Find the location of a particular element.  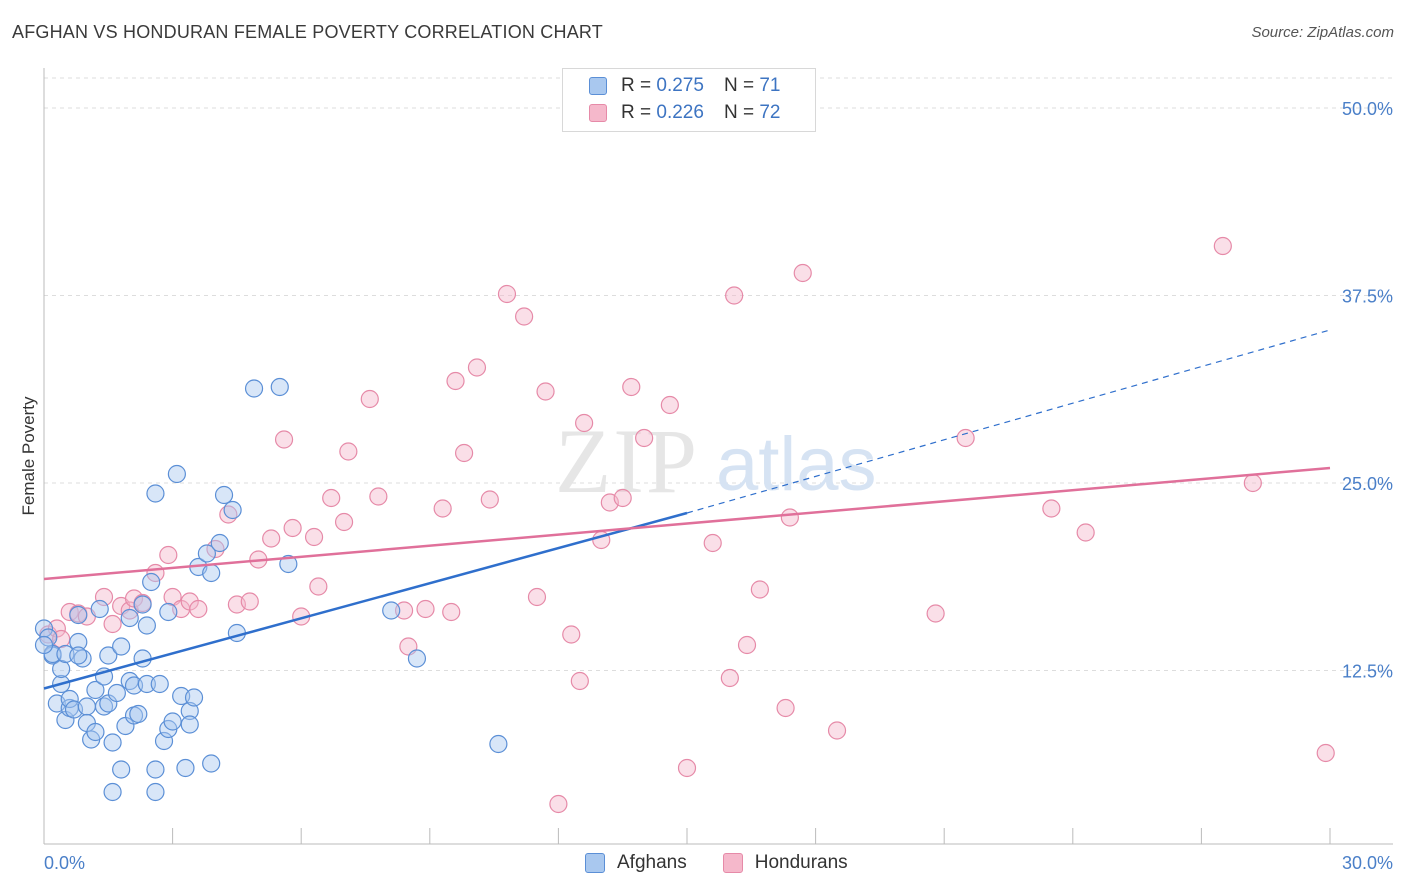

bottom-legend-afghans: Afghans is located at coordinates (636, 863).